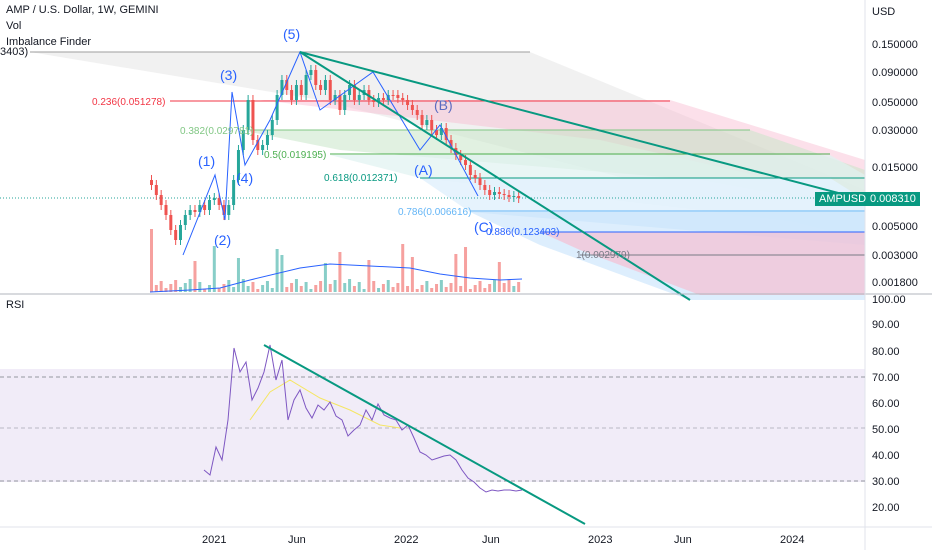 This screenshot has height=550, width=932. What do you see at coordinates (295, 155) in the screenshot?
I see `fib-label-05: 0.5(0.019195)` at bounding box center [295, 155].